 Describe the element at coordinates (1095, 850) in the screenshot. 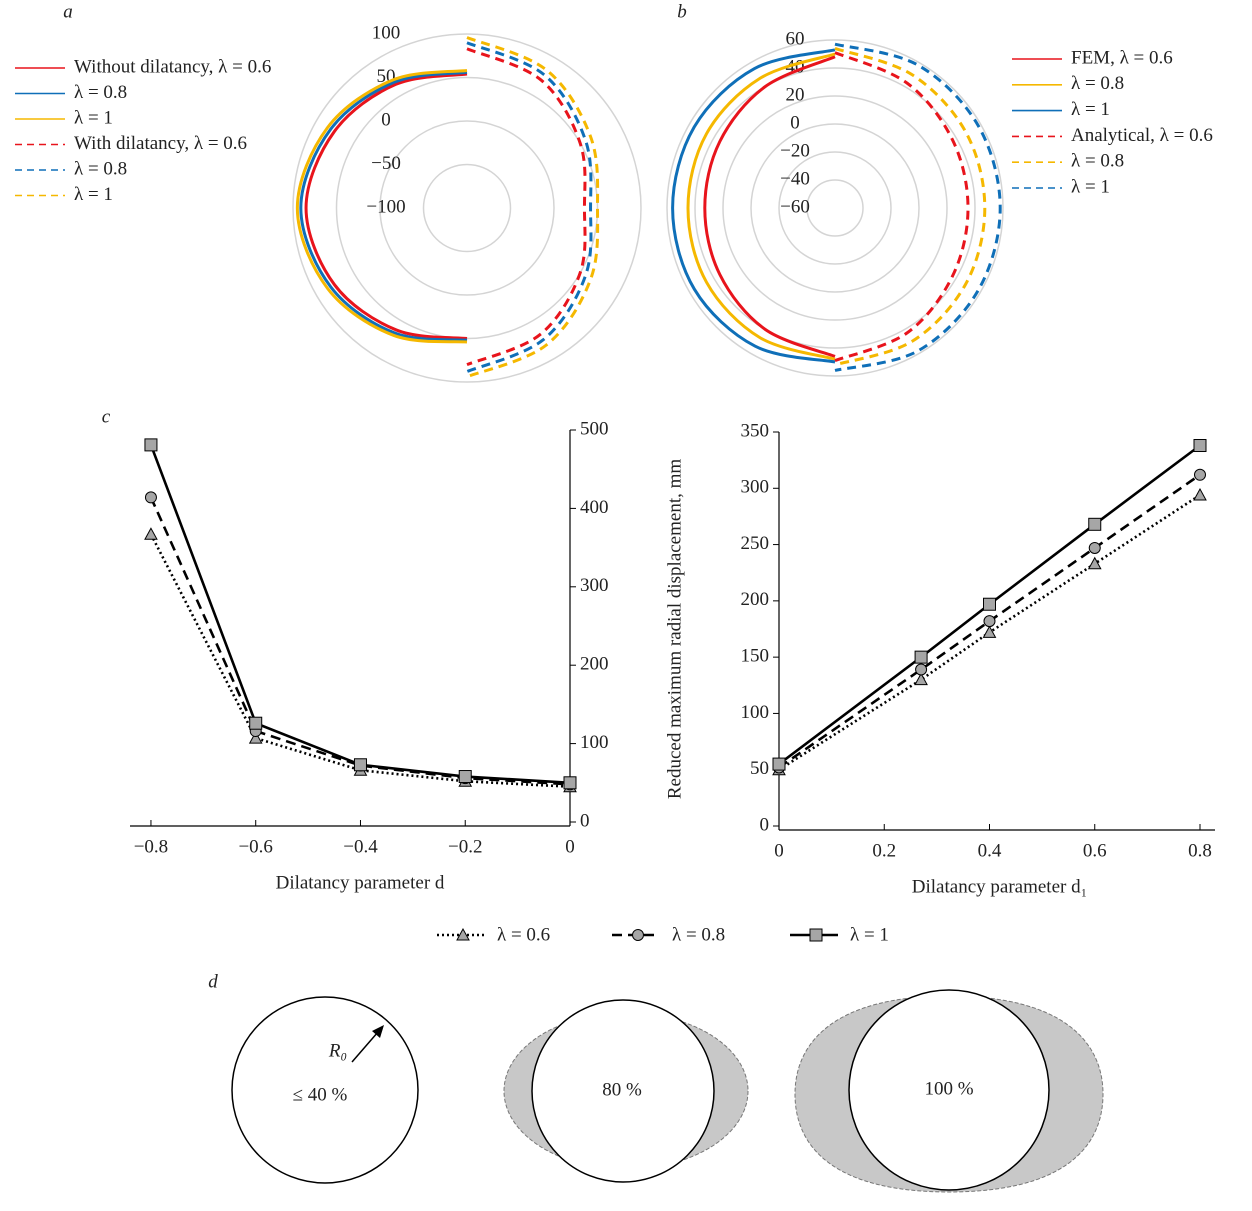

I see `x-tick-label: 0.6` at that location.